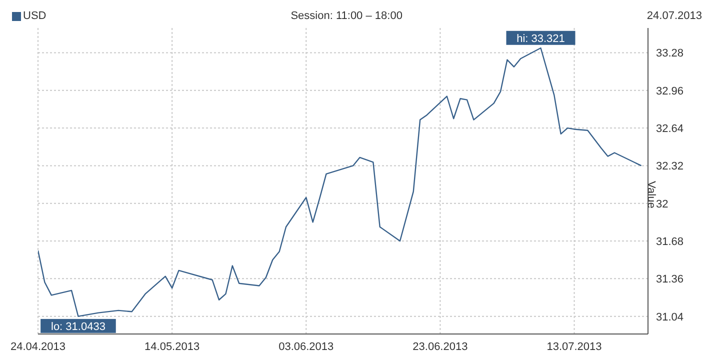  What do you see at coordinates (172, 346) in the screenshot?
I see `x-tick-label: 14.05.2013` at bounding box center [172, 346].